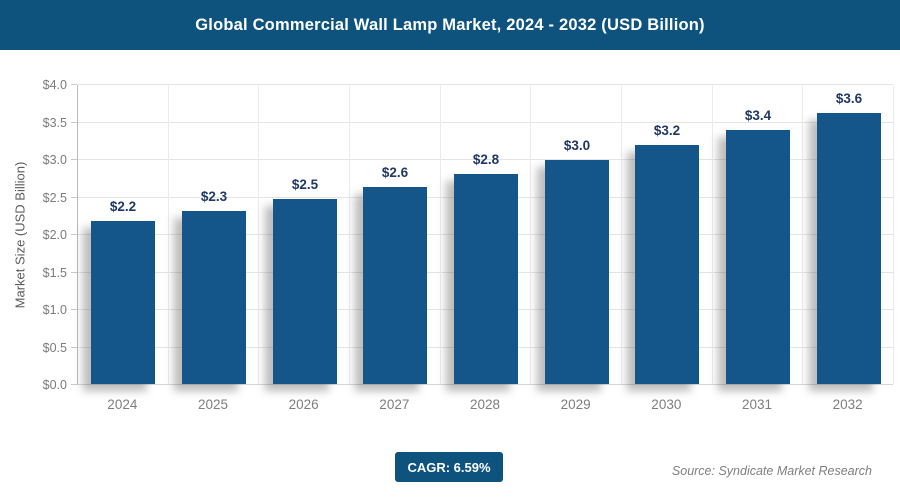 Image resolution: width=900 pixels, height=500 pixels. What do you see at coordinates (577, 272) in the screenshot?
I see `bar-2029` at bounding box center [577, 272].